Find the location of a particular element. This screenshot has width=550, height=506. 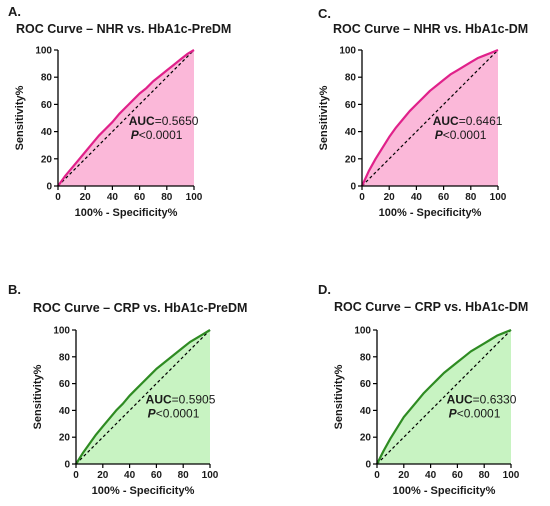

panel-title: ROC Curve – CRP vs. HbA1c-PreDM is located at coordinates (140, 308).